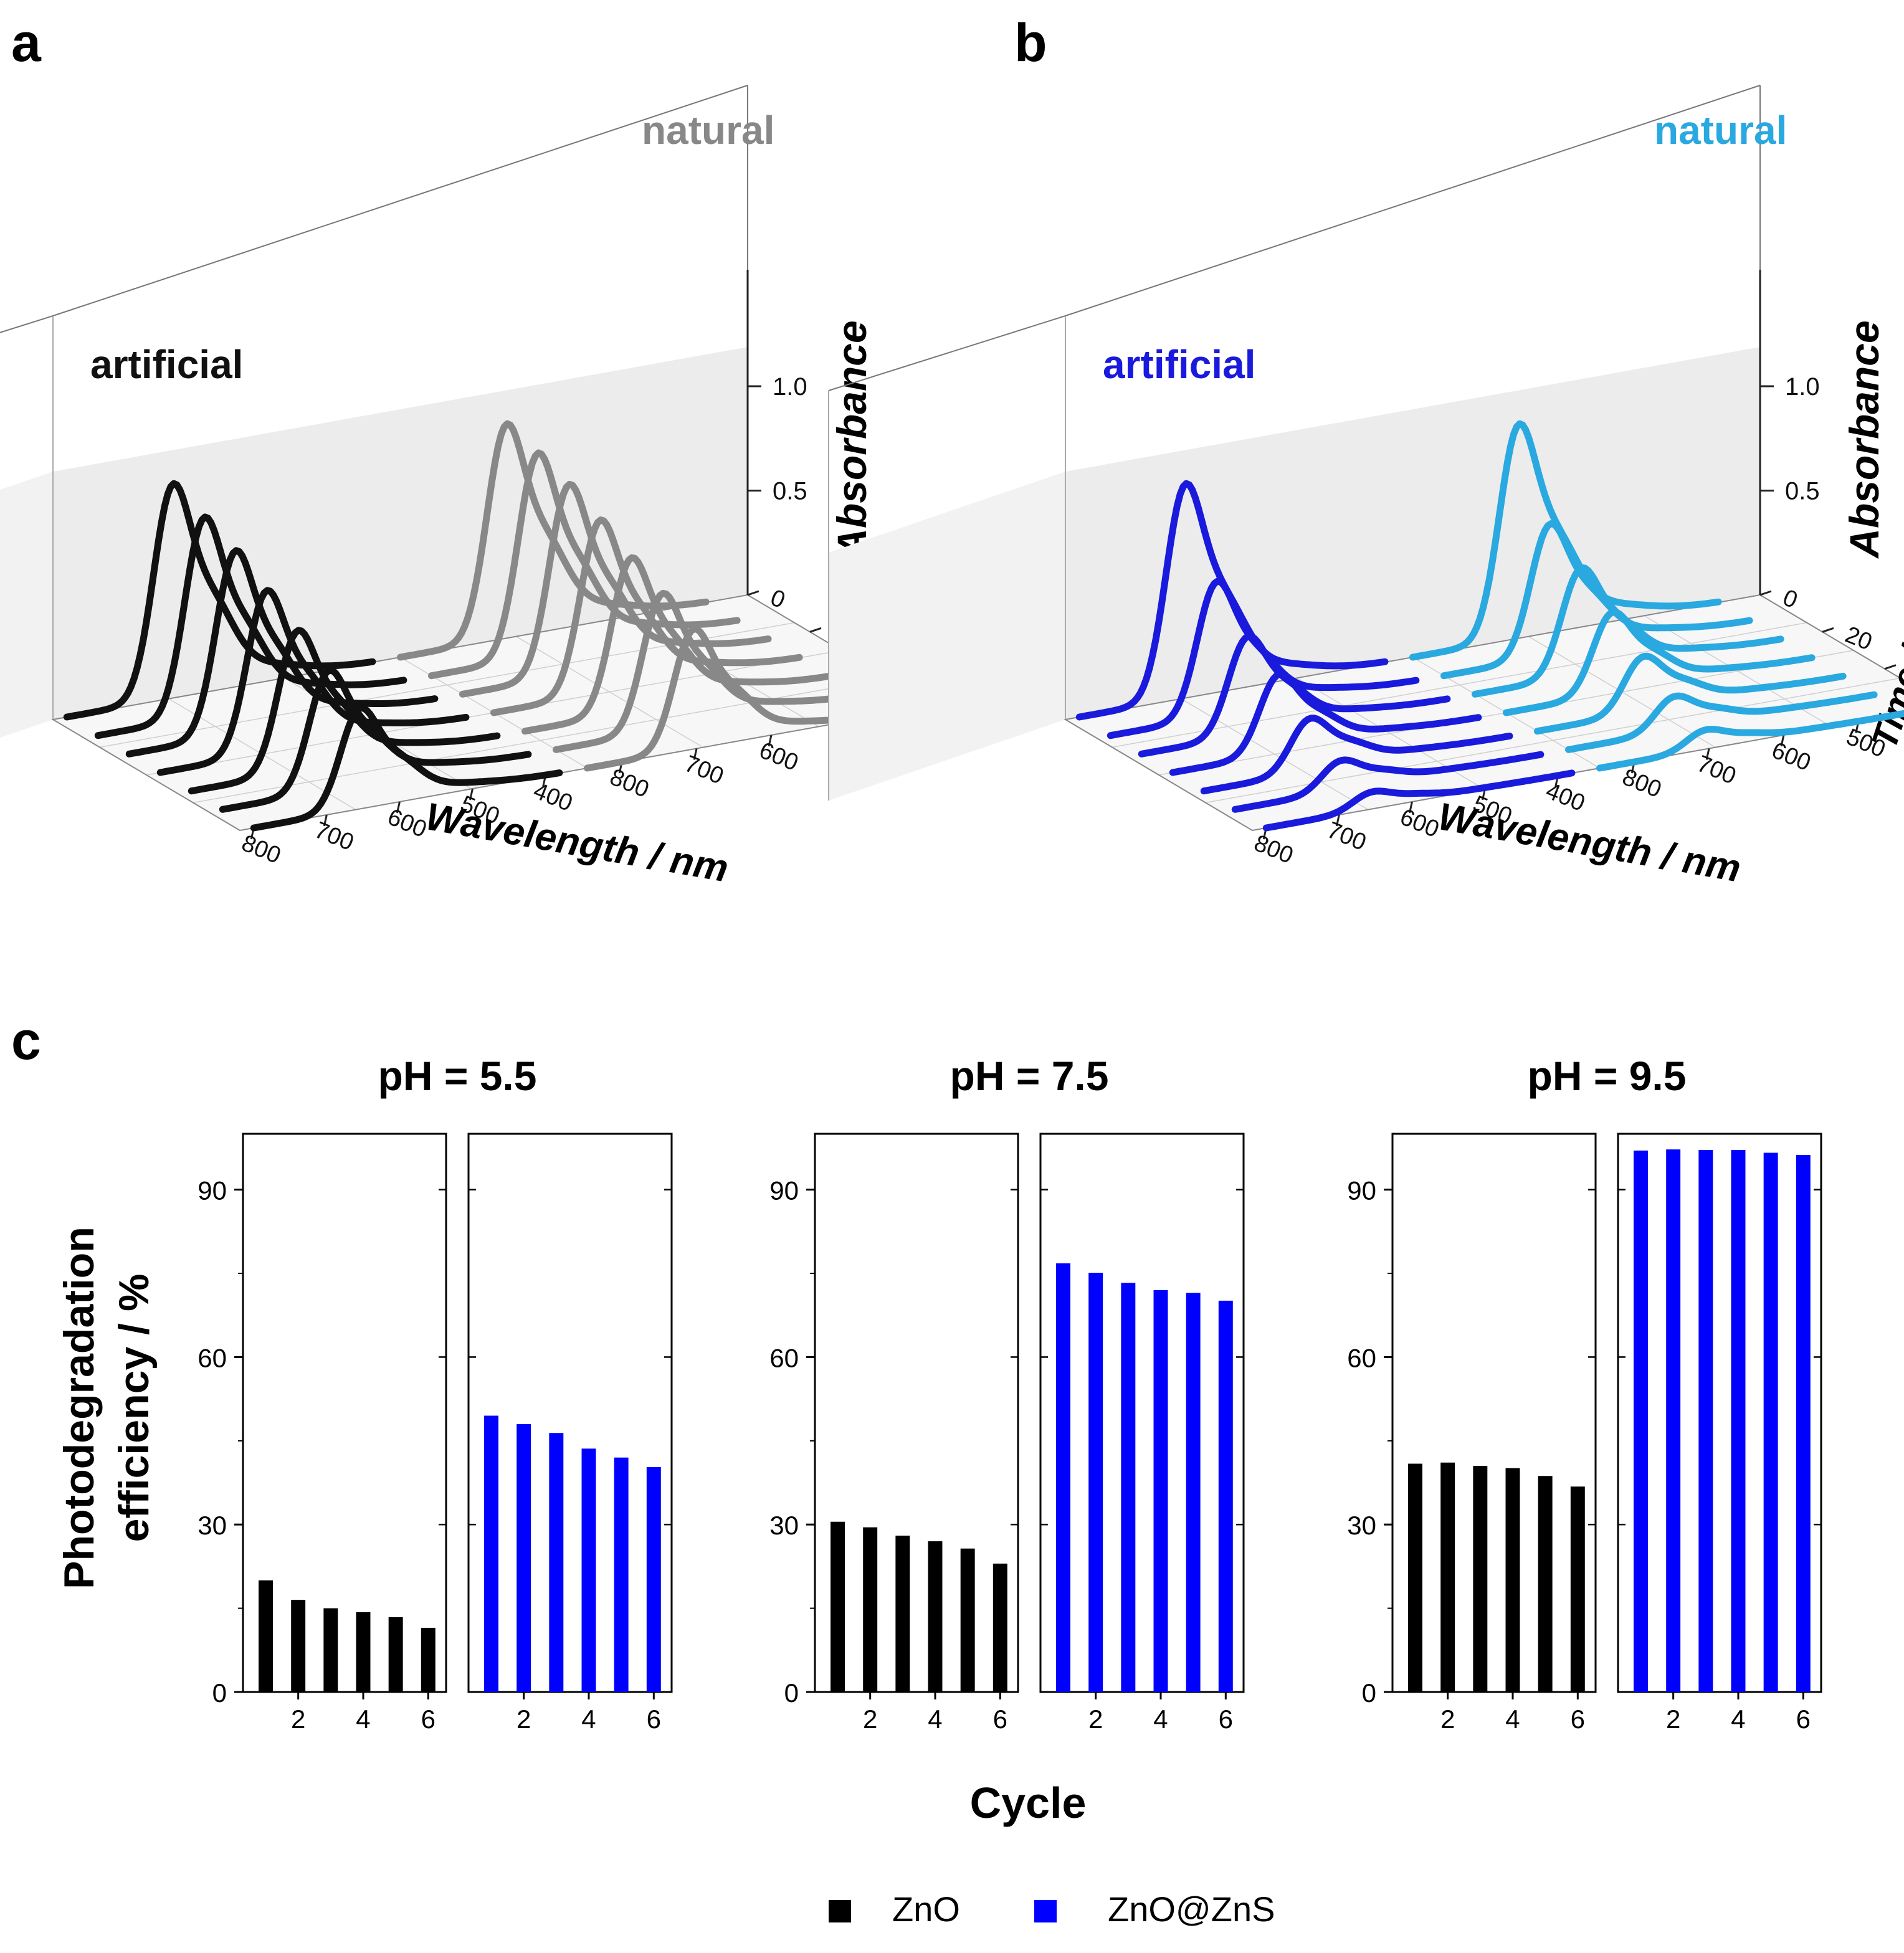 This screenshot has height=1953, width=1904. What do you see at coordinates (790, 387) in the screenshot?
I see `y-tick-label: 1.0` at bounding box center [790, 387].